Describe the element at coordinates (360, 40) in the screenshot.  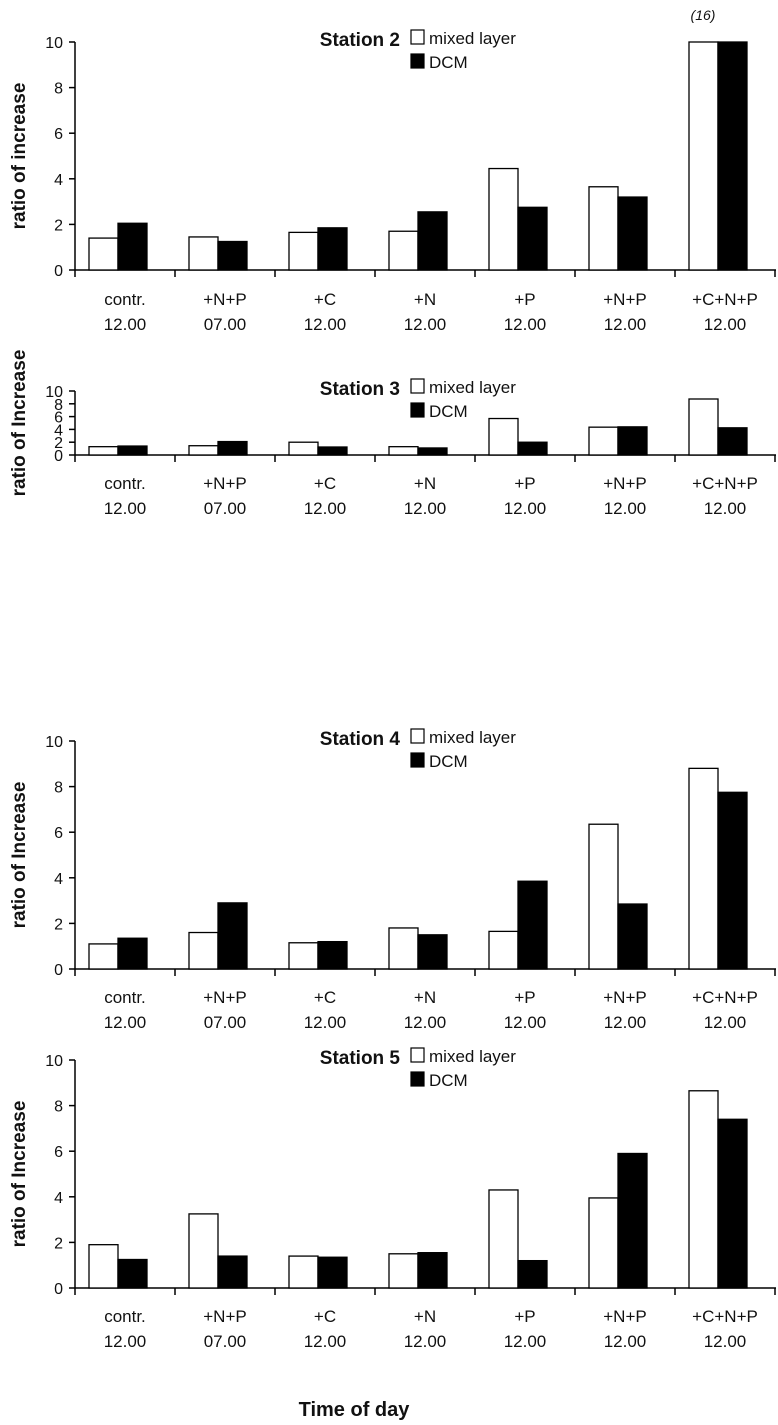
I see `chart-title: Station 2` at that location.